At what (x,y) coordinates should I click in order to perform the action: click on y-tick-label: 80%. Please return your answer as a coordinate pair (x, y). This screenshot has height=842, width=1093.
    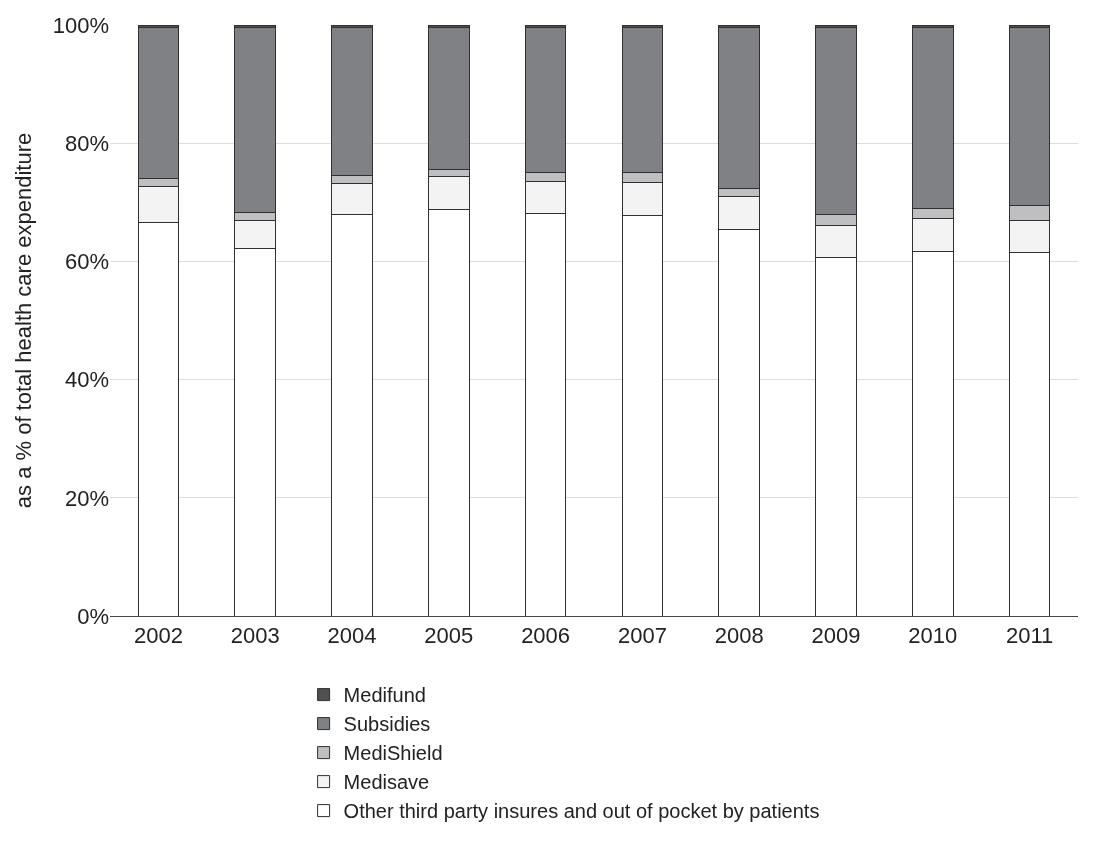
    Looking at the image, I should click on (86, 143).